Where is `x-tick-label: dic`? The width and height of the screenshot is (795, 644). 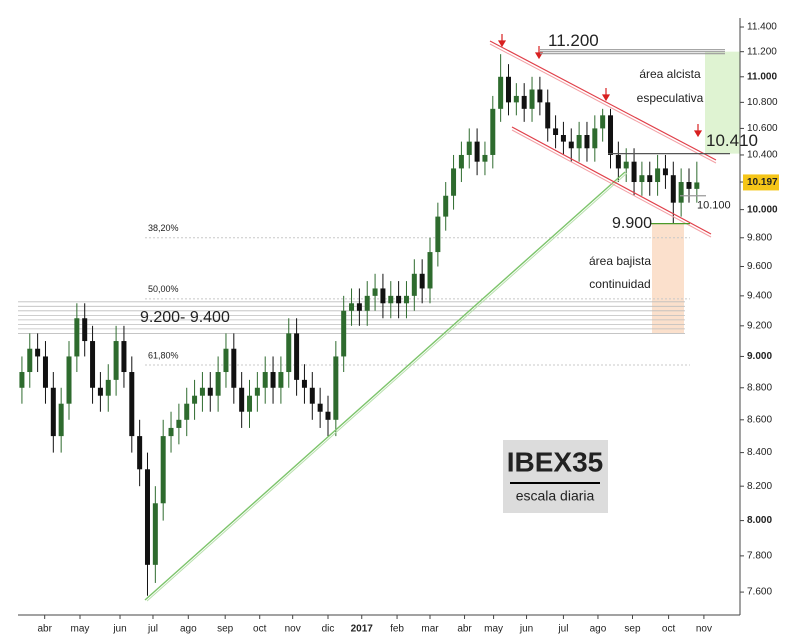
x-tick-label: dic is located at coordinates (328, 629).